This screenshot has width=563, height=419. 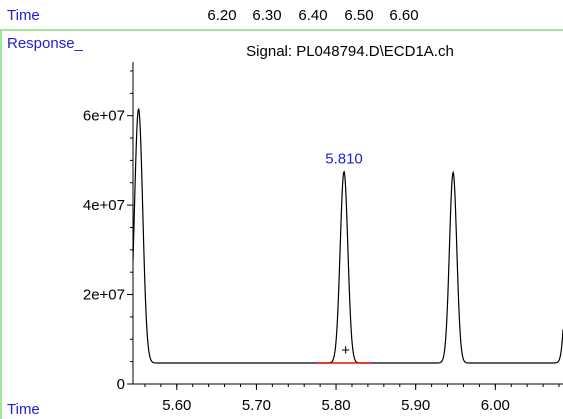 I want to click on x-axis-ticks: 5.60 5.70 5.80 5.90 6.00, so click(x=352, y=399).